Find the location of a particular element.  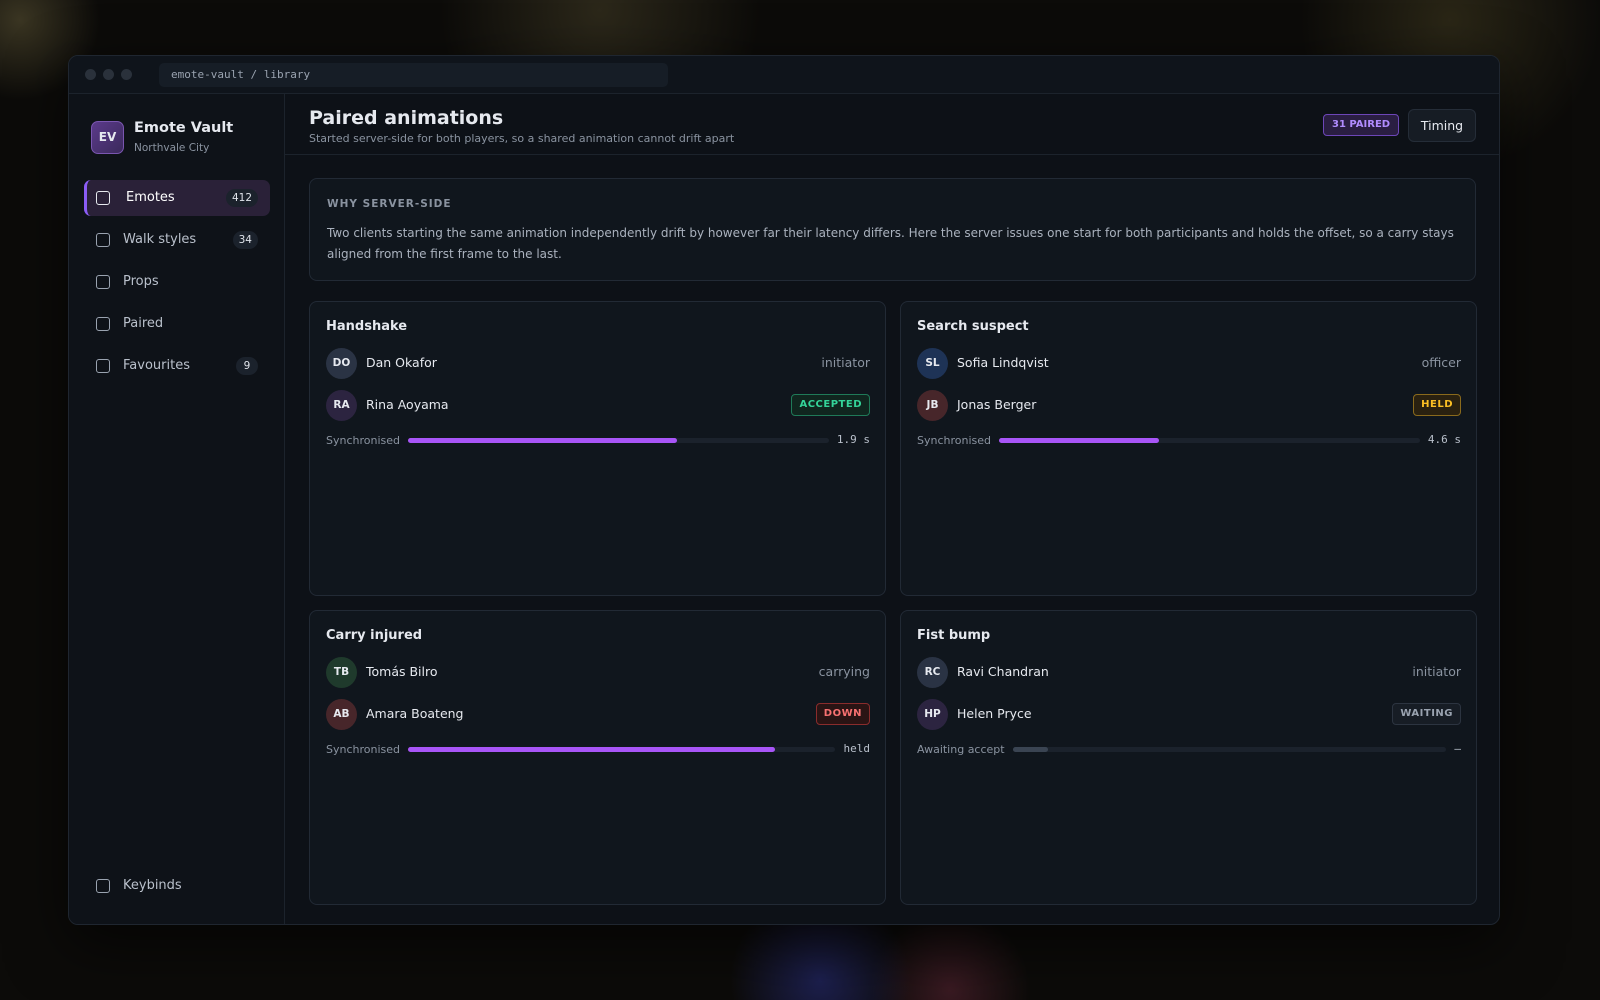

nav-item: Props is located at coordinates (177, 282).